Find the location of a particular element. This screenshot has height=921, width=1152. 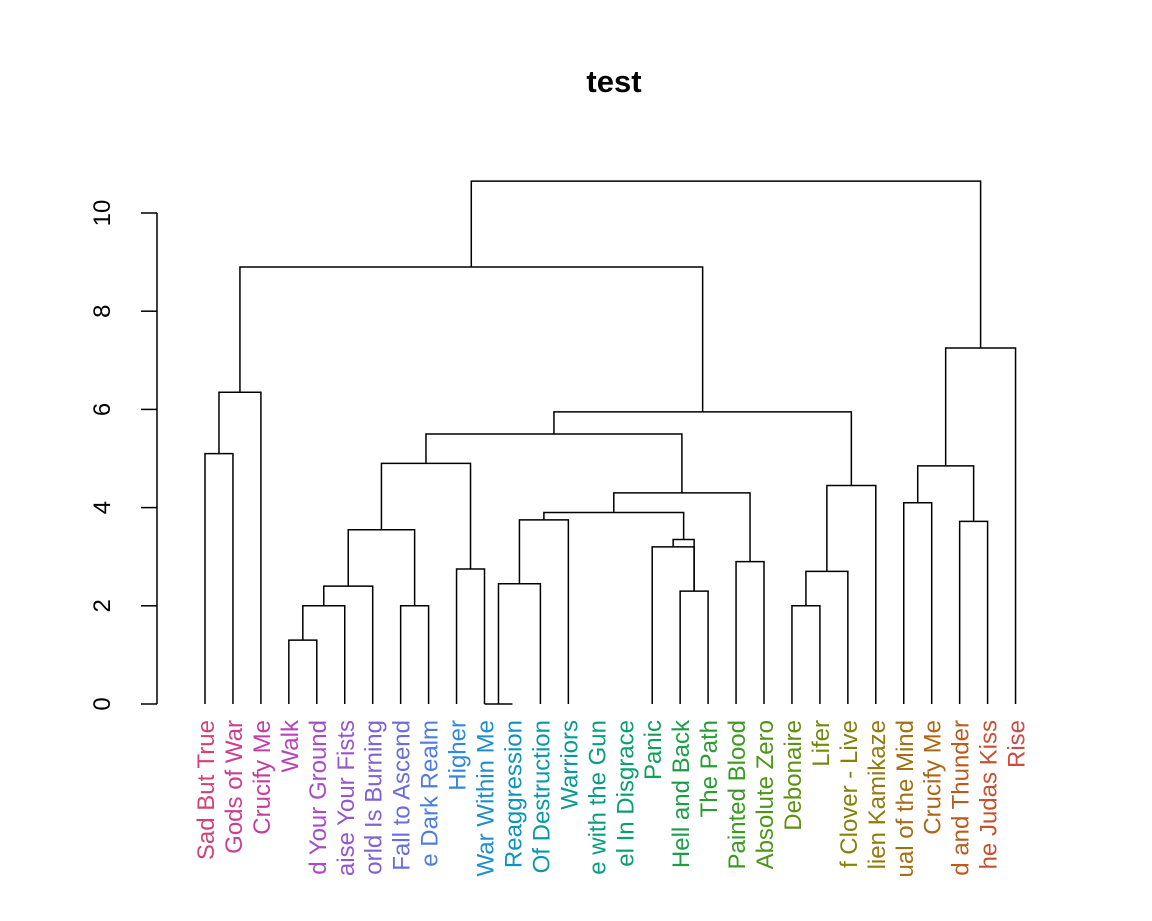

chart-title: test is located at coordinates (613, 81).